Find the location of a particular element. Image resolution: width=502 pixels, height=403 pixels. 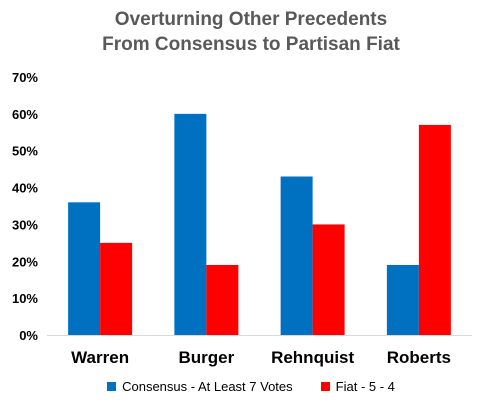

y-tick-label: 0% is located at coordinates (28, 335).